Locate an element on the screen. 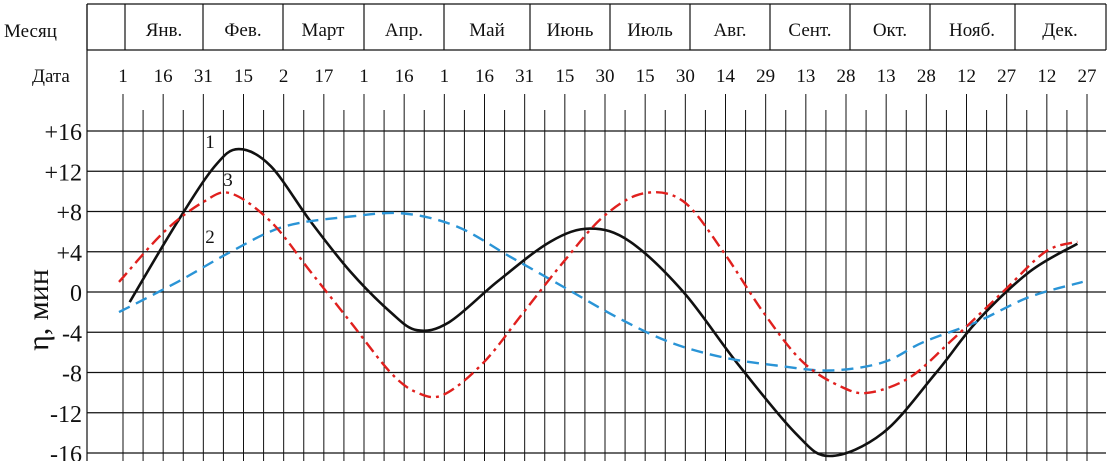 This screenshot has height=461, width=1112. y-axis-label: η, мин is located at coordinates (38, 310).